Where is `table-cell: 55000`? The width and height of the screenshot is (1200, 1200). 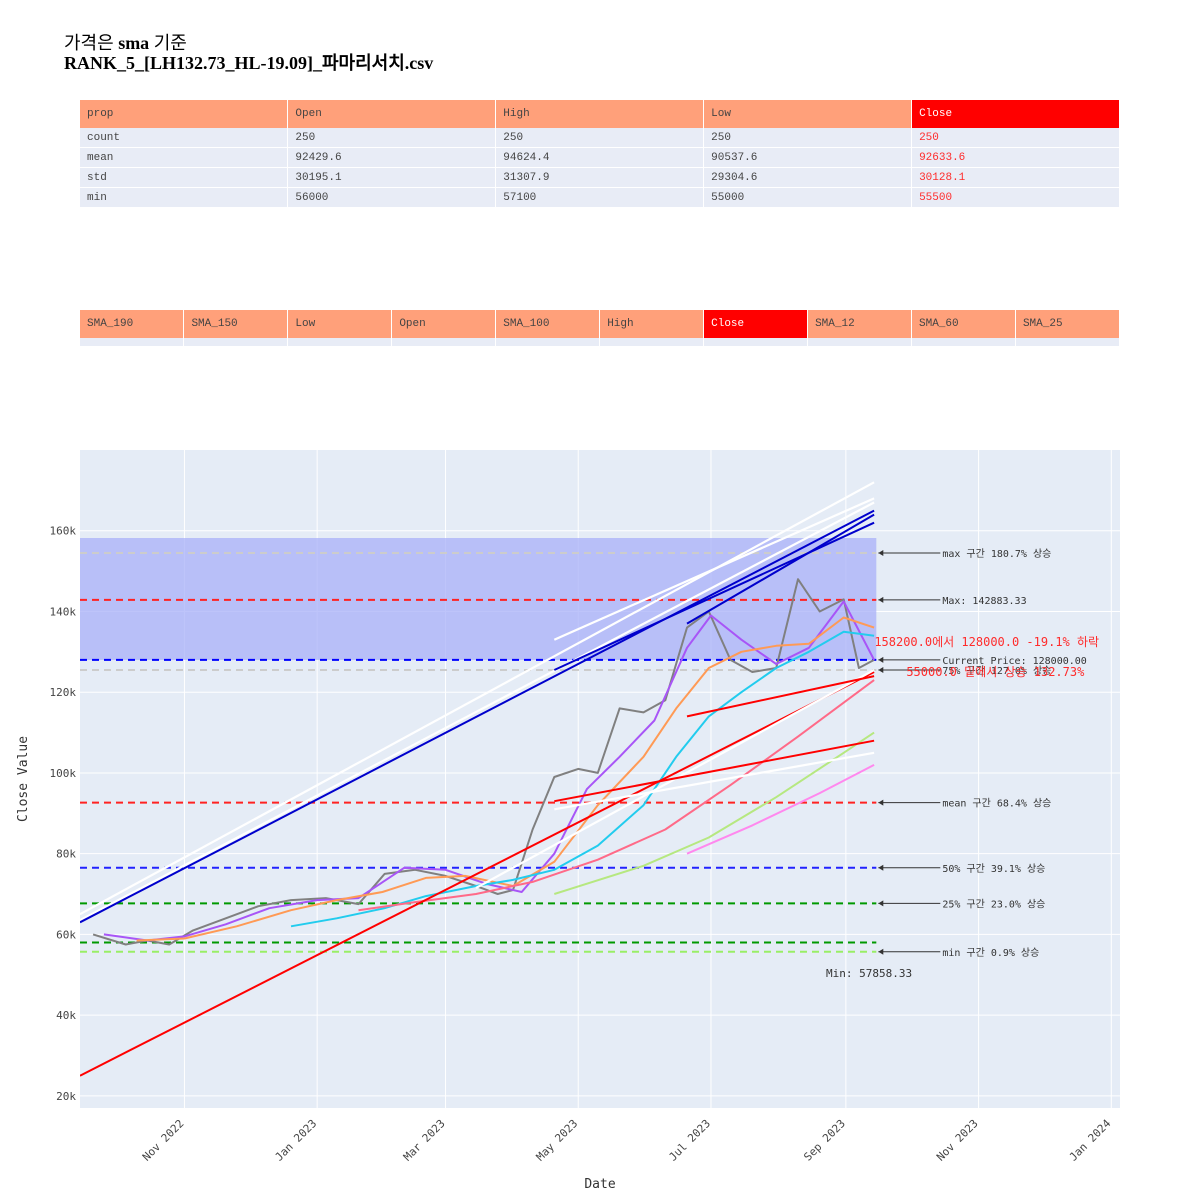
table-cell: 55000 is located at coordinates (808, 197).